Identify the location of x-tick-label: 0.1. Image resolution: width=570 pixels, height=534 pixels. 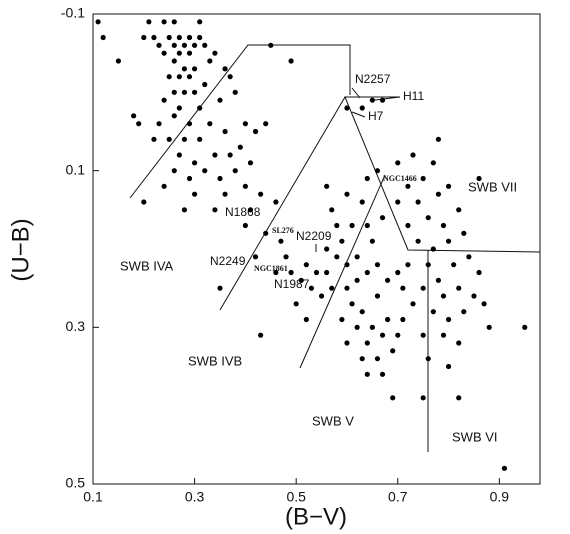
(93, 497).